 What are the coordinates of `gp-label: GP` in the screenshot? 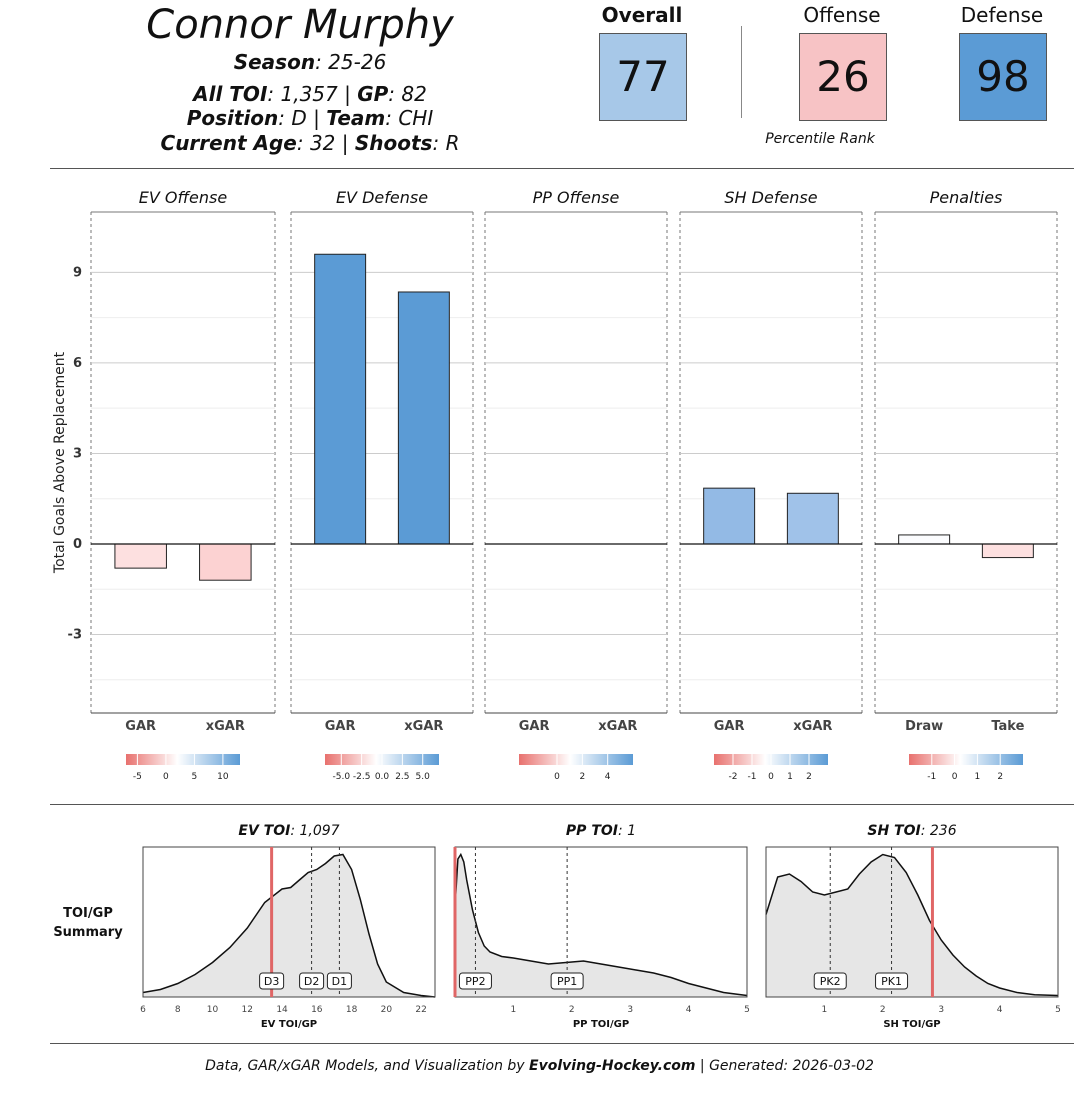 It's located at (373, 94).